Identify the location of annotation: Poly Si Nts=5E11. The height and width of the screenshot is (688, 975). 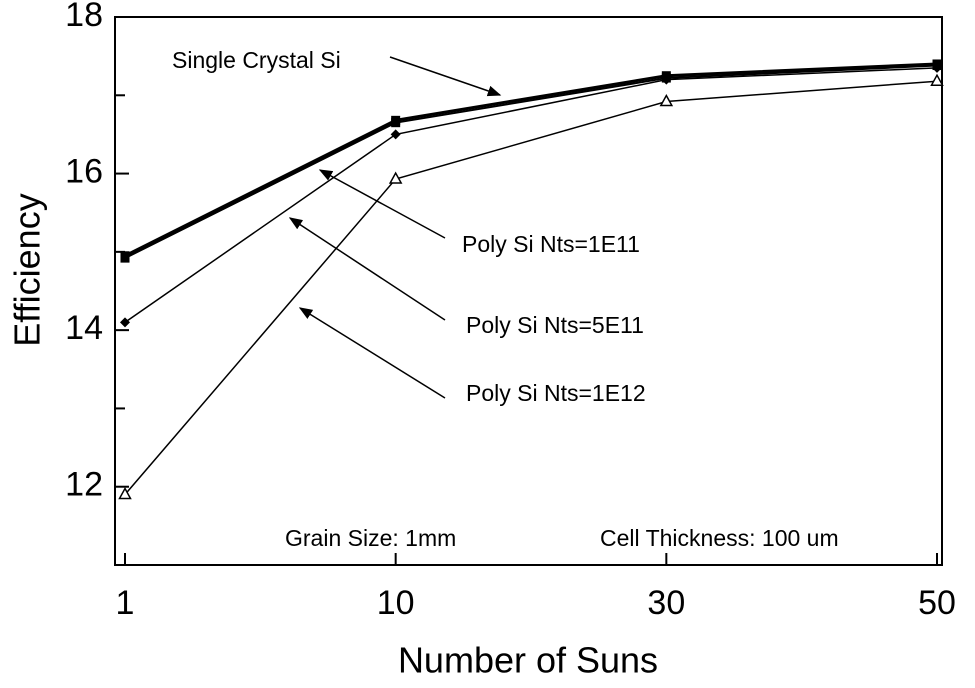
(555, 325).